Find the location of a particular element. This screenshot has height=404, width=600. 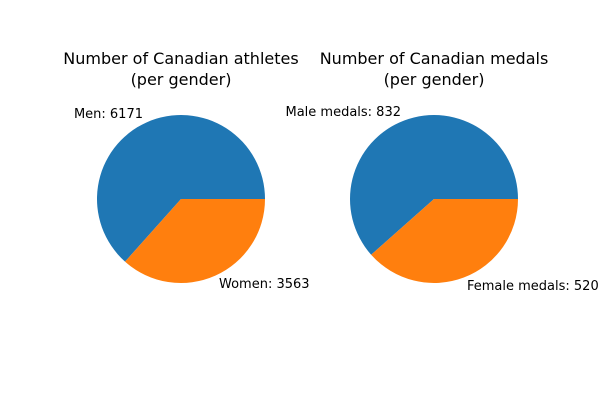

slice-men is located at coordinates (181, 188).